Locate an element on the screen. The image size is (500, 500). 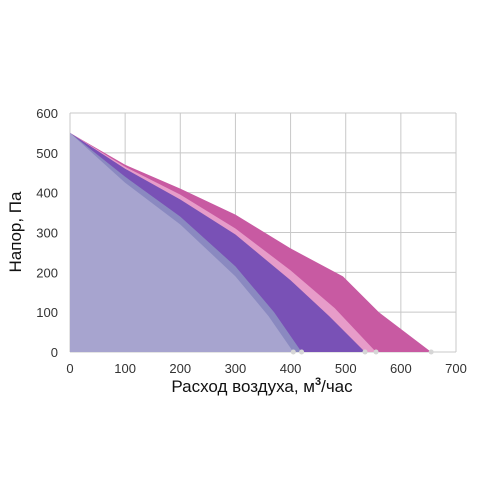
y-tick-label: 400 is located at coordinates (47, 193).